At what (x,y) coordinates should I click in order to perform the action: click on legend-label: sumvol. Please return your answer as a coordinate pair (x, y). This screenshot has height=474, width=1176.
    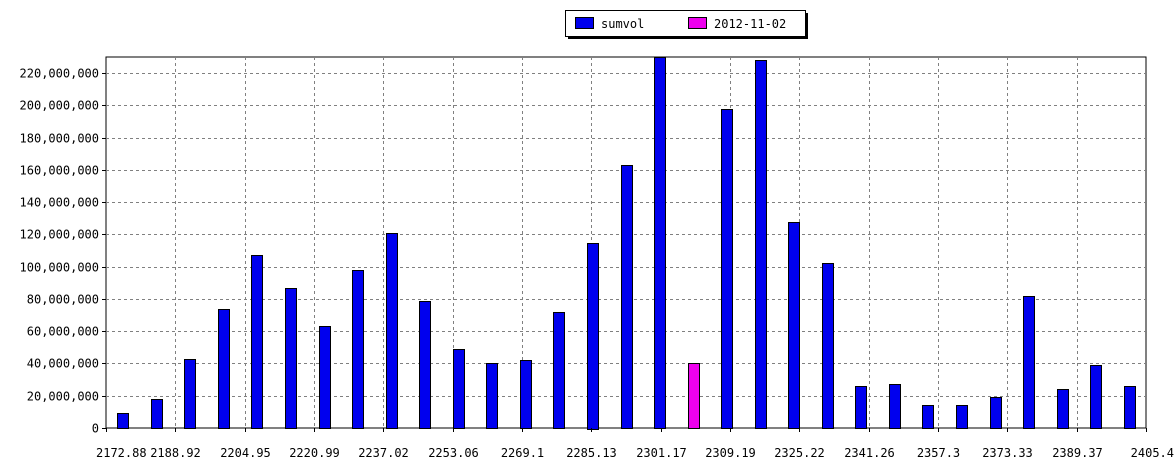
    Looking at the image, I should click on (622, 24).